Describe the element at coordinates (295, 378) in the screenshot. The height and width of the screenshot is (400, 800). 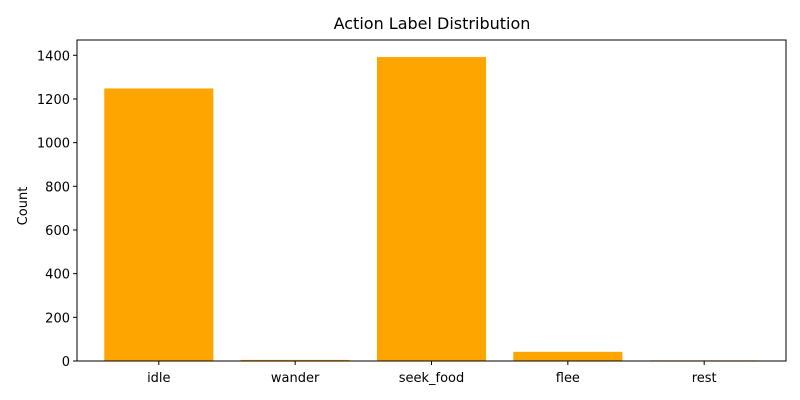
I see `x-tick-label: wander` at that location.